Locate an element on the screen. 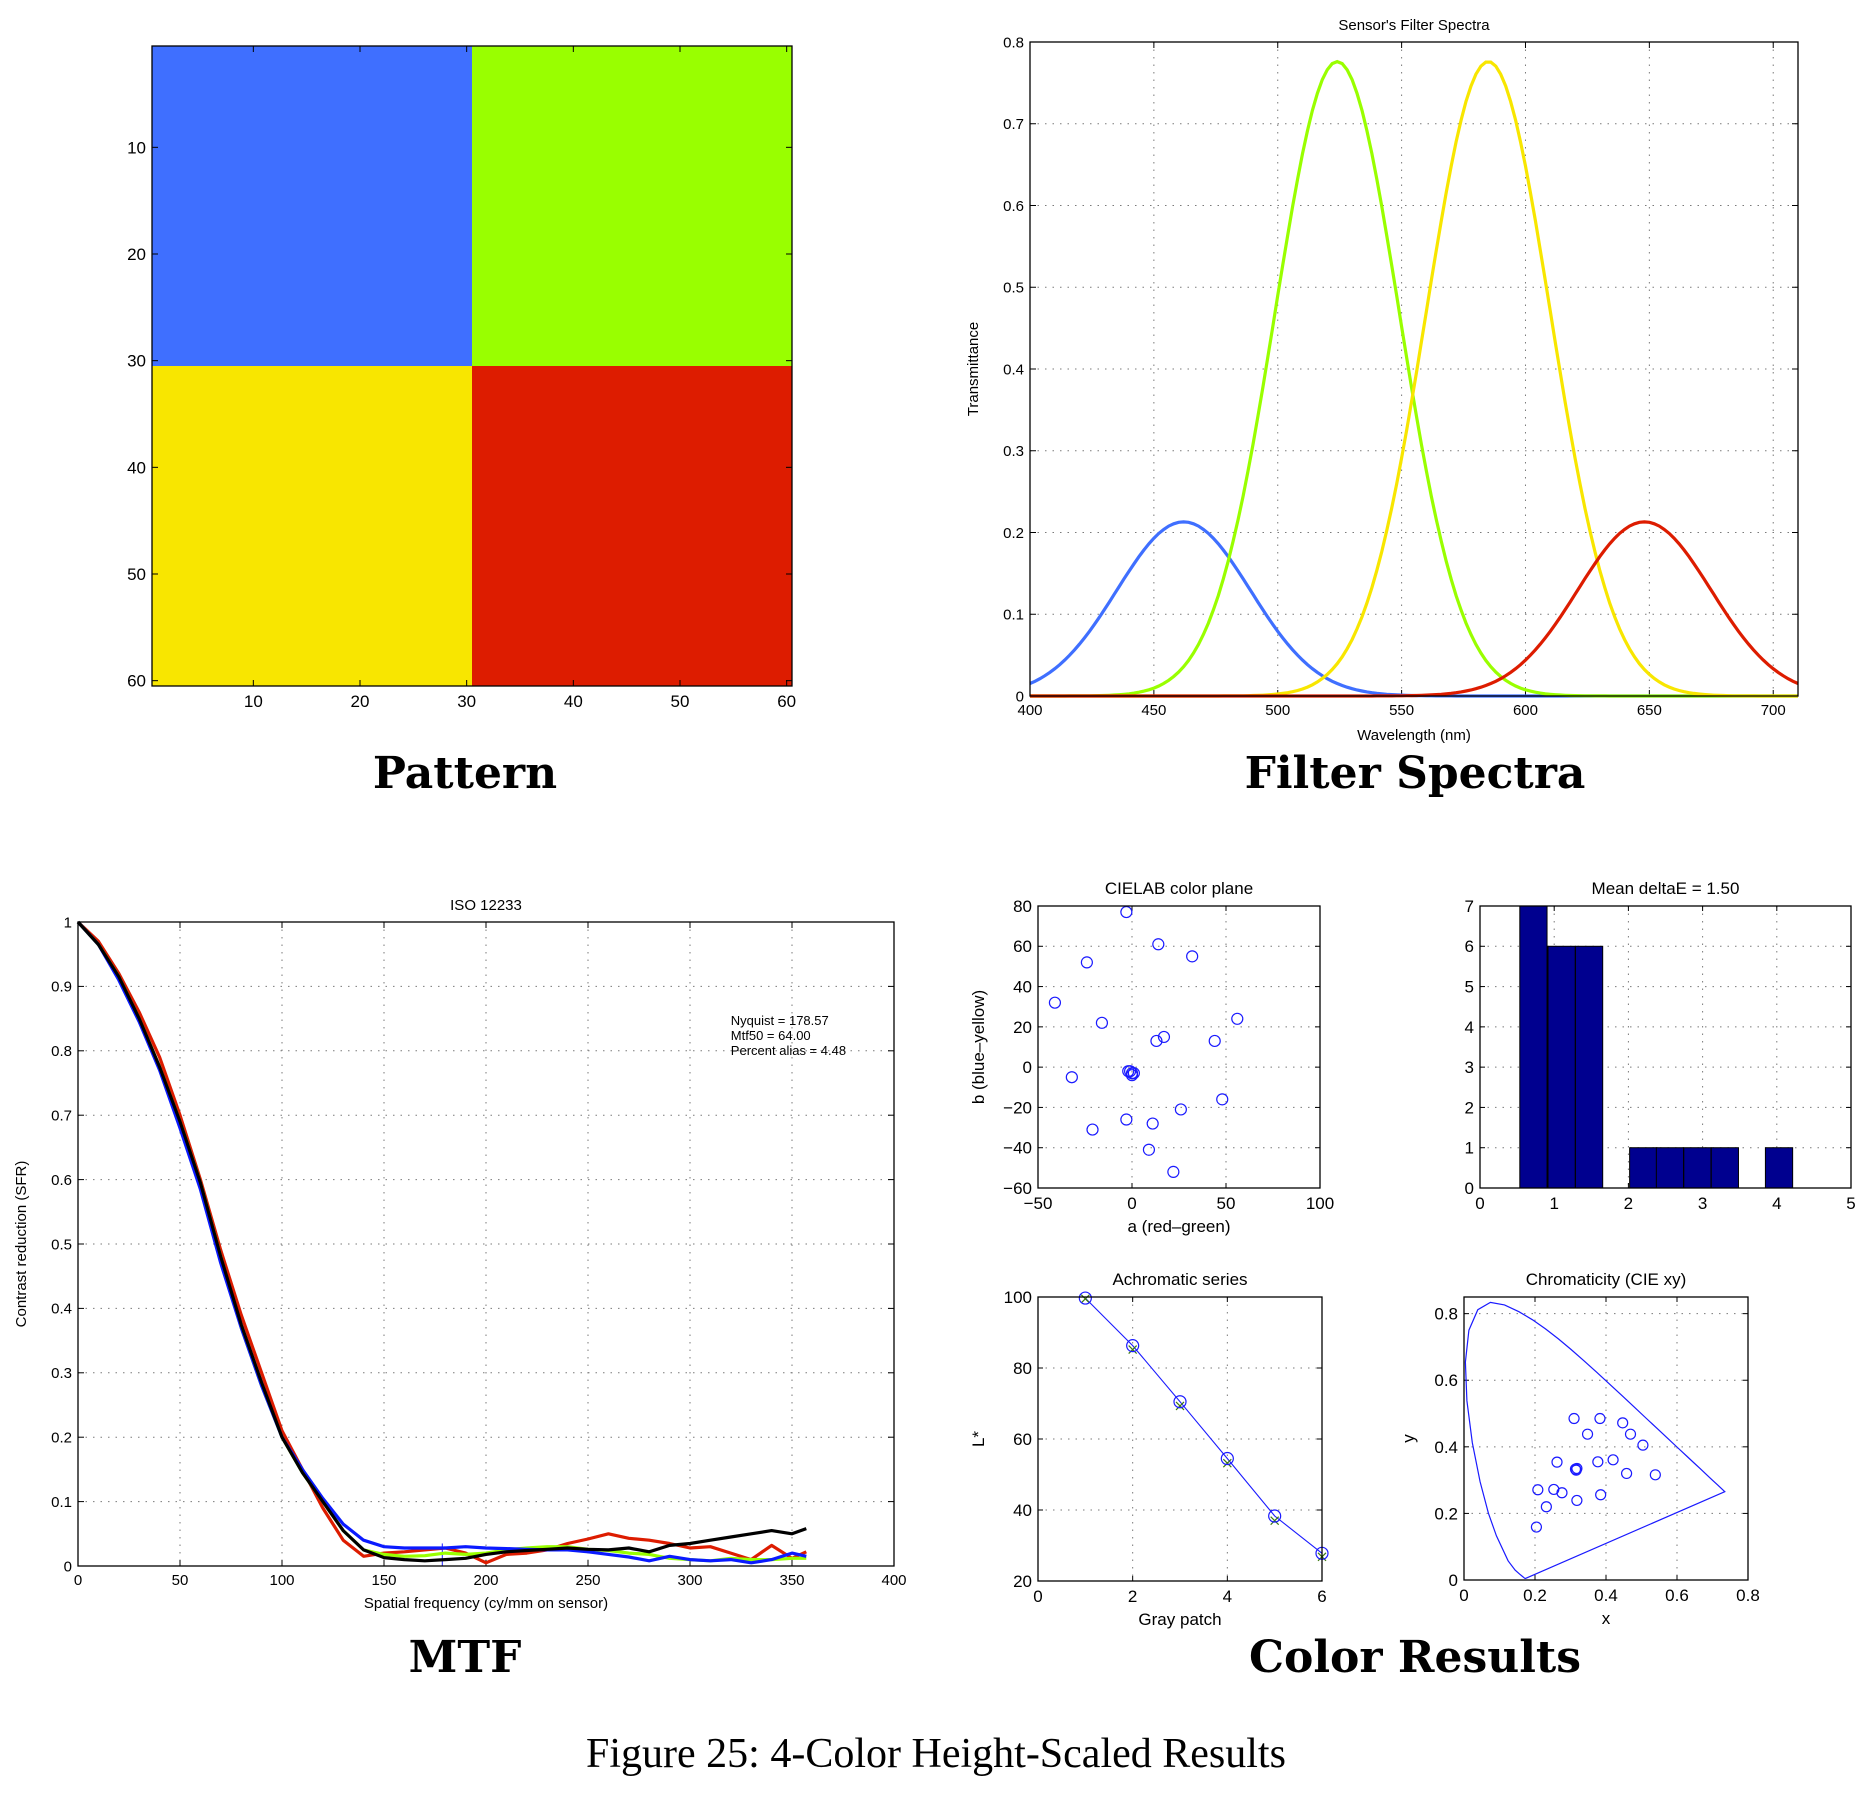  chart-title: Achromatic series is located at coordinates (1179, 1279).